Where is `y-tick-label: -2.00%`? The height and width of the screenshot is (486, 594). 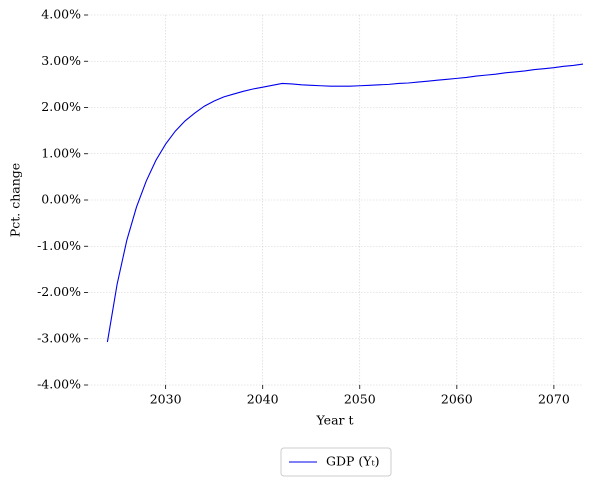 y-tick-label: -2.00% is located at coordinates (59, 291).